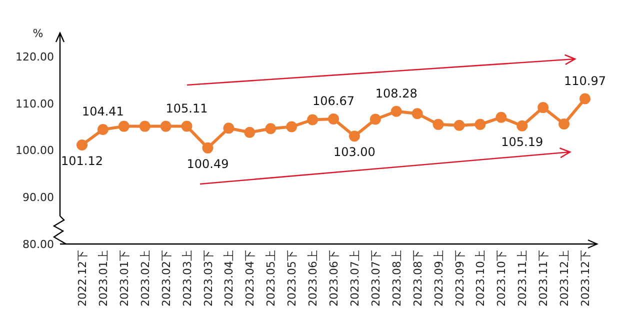 This screenshot has width=628, height=330. What do you see at coordinates (35, 103) in the screenshot?
I see `y-tick-label: 110.00` at bounding box center [35, 103].